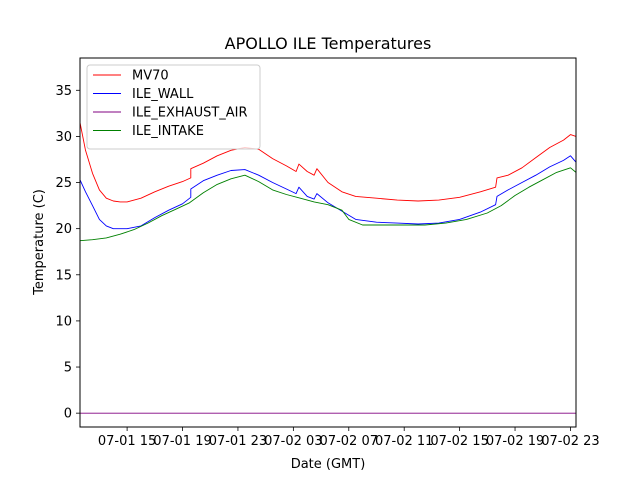  I want to click on y-axis: 0 5 10 15 20 25 30 35, so click(67, 253).